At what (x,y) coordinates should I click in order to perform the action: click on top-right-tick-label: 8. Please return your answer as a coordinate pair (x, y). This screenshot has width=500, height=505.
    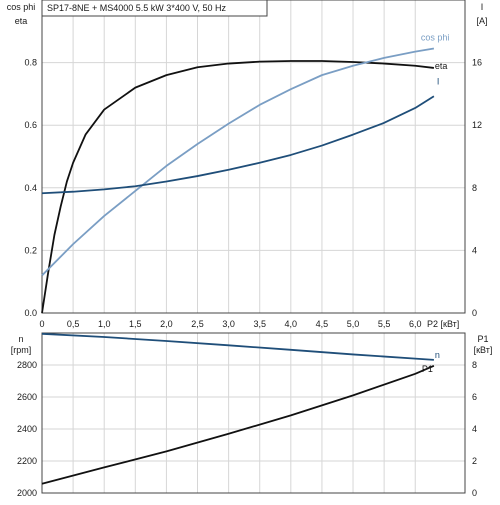
    Looking at the image, I should click on (474, 188).